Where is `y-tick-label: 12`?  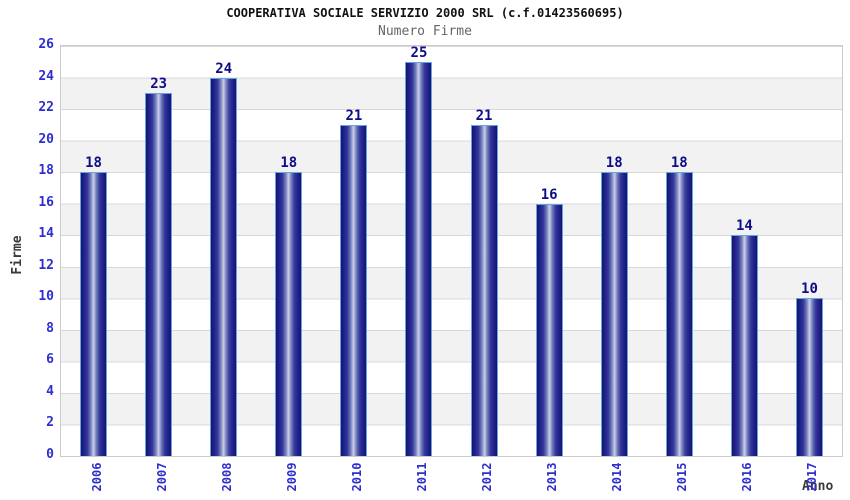
y-tick-label: 12 is located at coordinates (46, 265).